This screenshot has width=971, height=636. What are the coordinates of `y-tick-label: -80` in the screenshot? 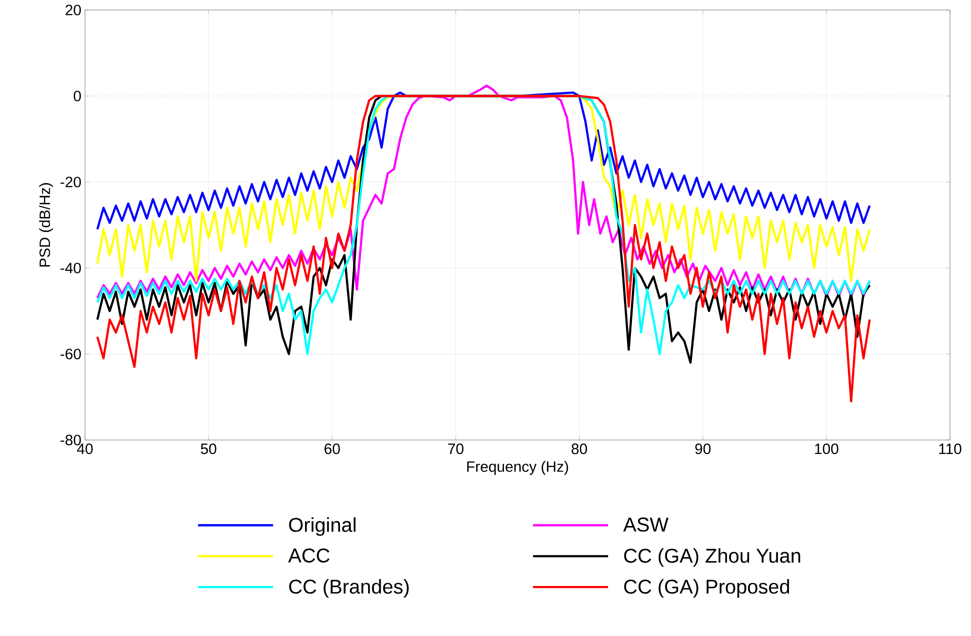 It's located at (70, 440).